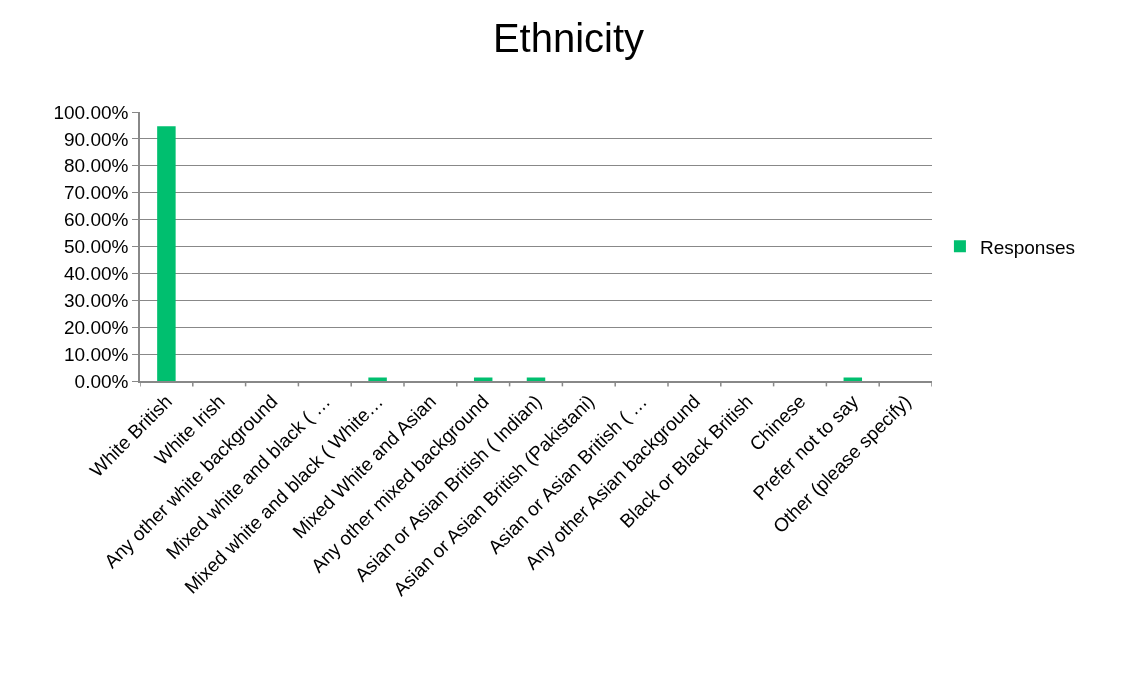 The height and width of the screenshot is (684, 1137). Describe the element at coordinates (96, 274) in the screenshot. I see `y-tick-label: 40.00%` at that location.